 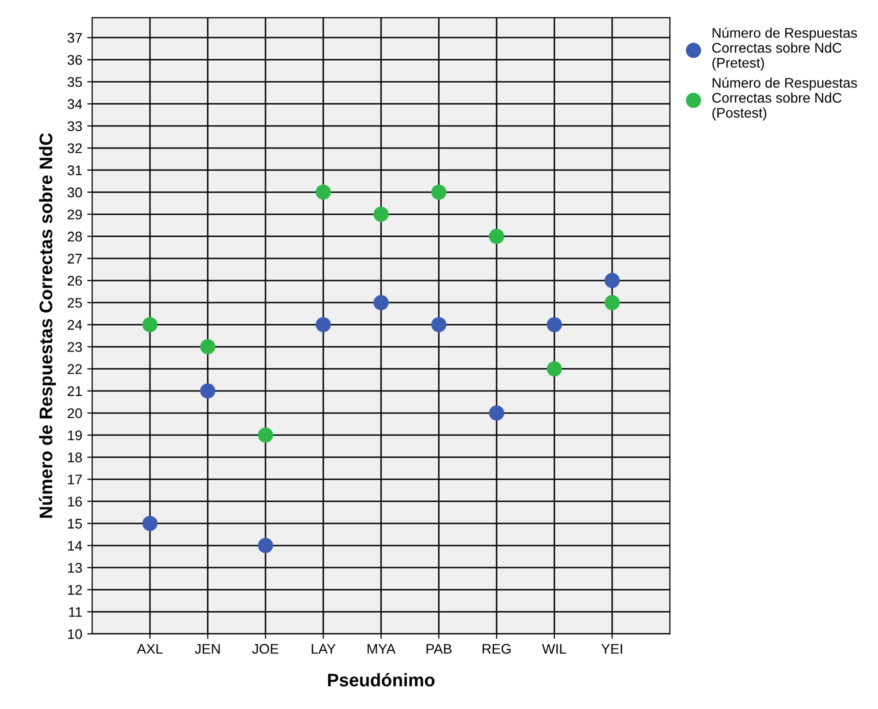 I want to click on y-tick-label: 24, so click(x=75, y=325).